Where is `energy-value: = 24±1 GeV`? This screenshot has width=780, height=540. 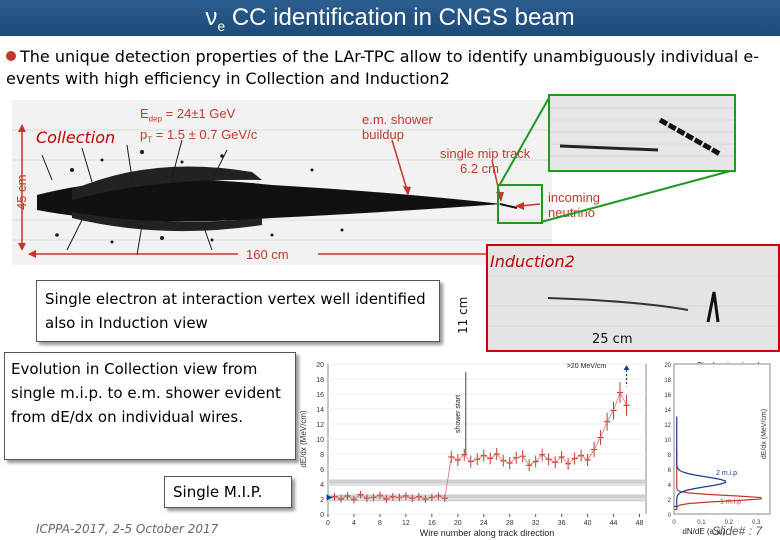 energy-value: = 24±1 GeV is located at coordinates (200, 113).